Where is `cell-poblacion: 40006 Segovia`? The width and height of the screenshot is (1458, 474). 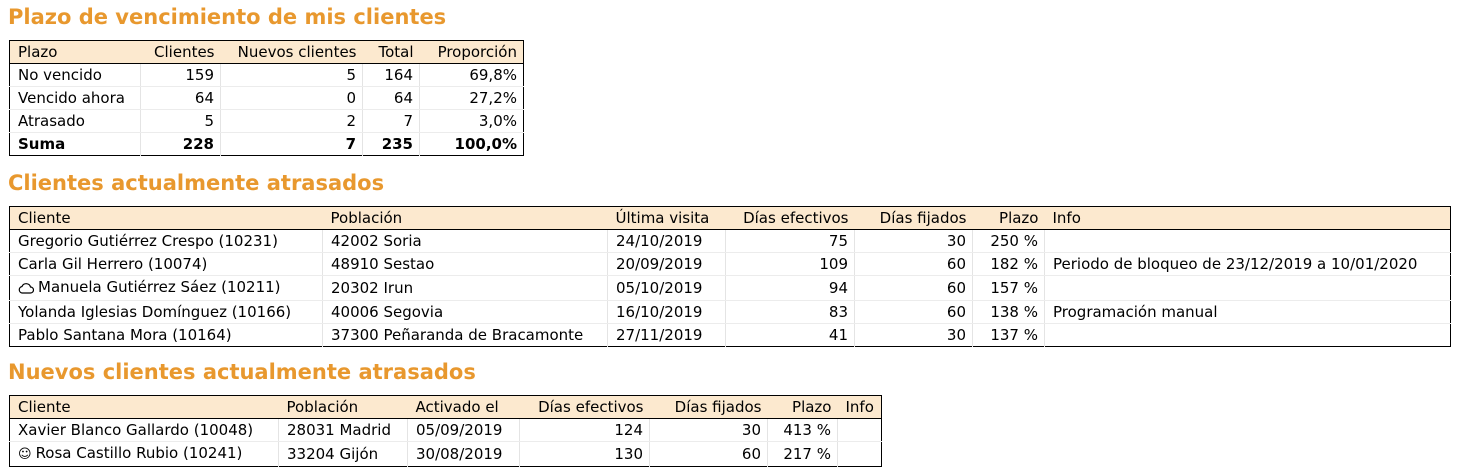 cell-poblacion: 40006 Segovia is located at coordinates (465, 312).